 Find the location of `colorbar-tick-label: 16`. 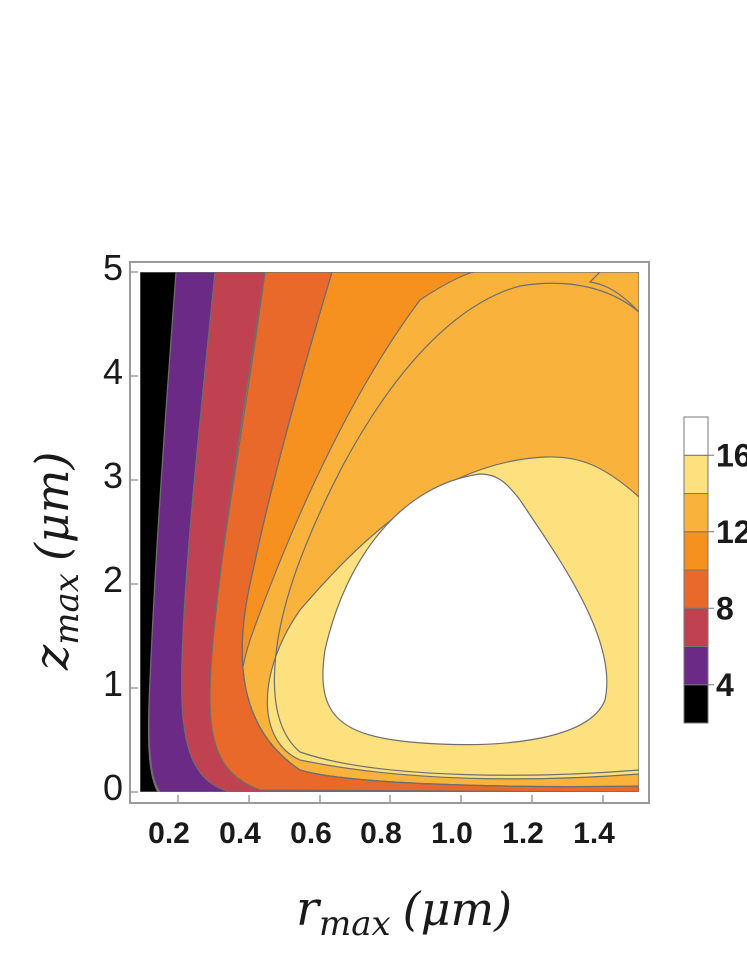

colorbar-tick-label: 16 is located at coordinates (731, 455).